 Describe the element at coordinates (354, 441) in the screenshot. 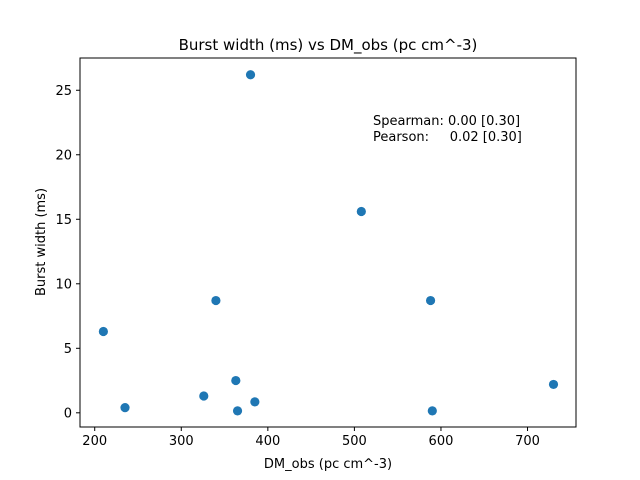

I see `x-tick-label: 500` at that location.